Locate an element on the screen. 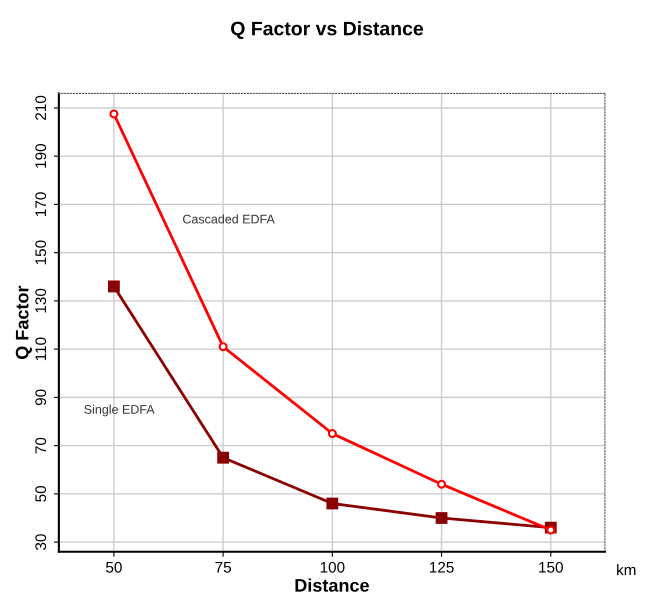 This screenshot has width=654, height=603. text: Single EDFA is located at coordinates (119, 410).